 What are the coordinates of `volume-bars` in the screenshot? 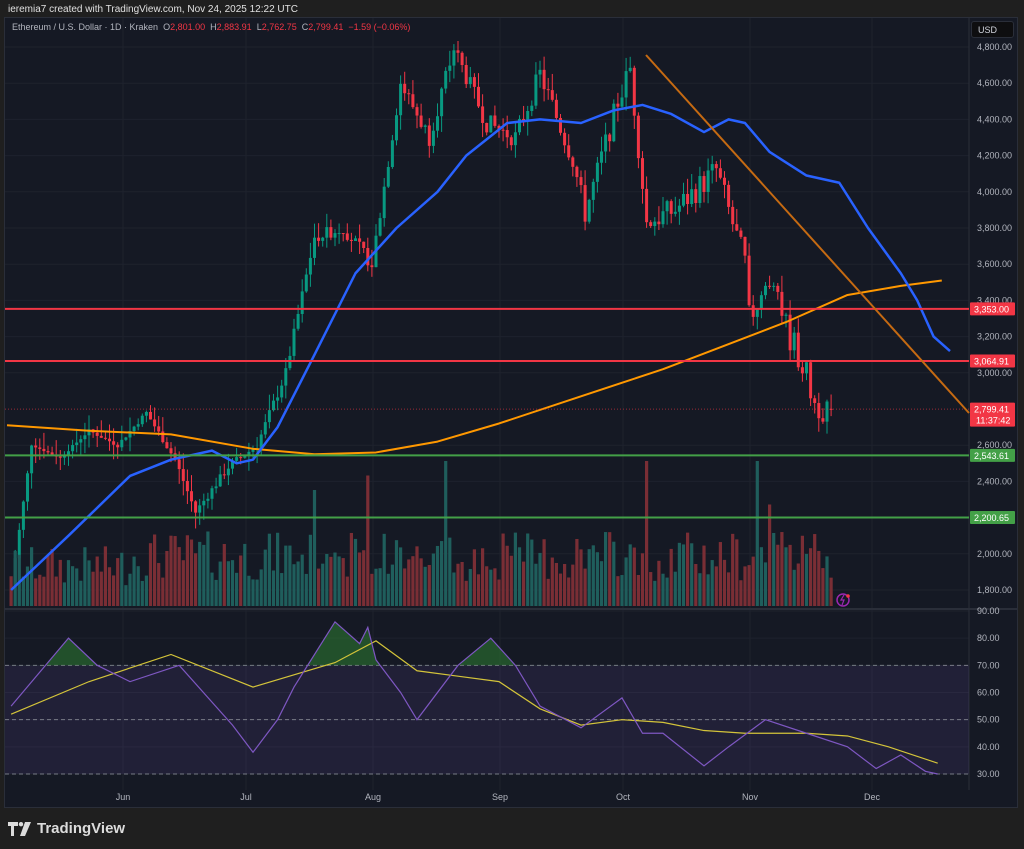 It's located at (421, 533).